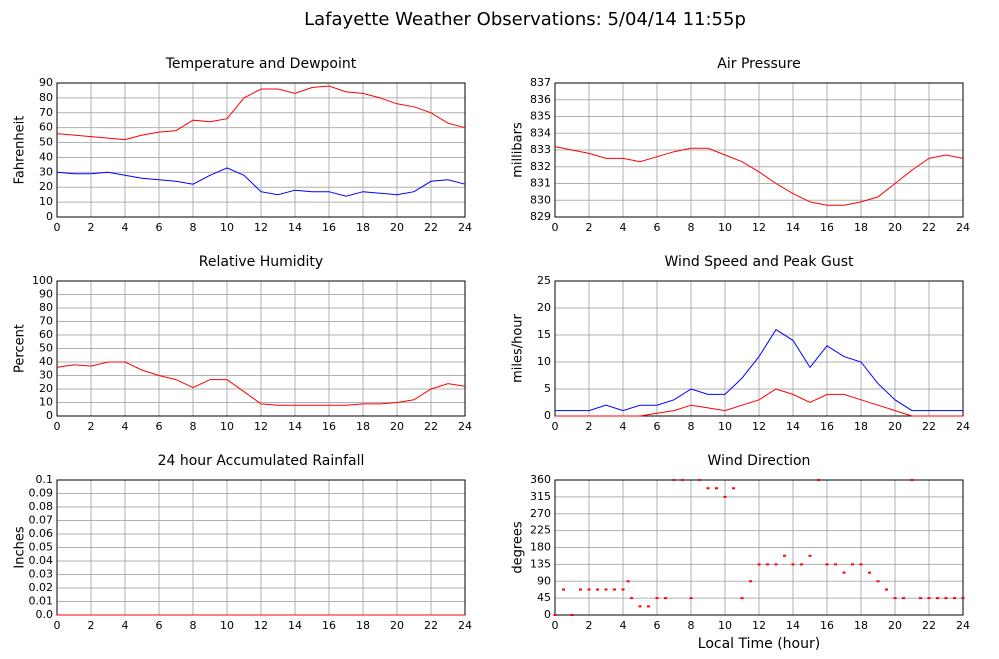  Describe the element at coordinates (46, 201) in the screenshot. I see `y-tick-label: 10` at that location.